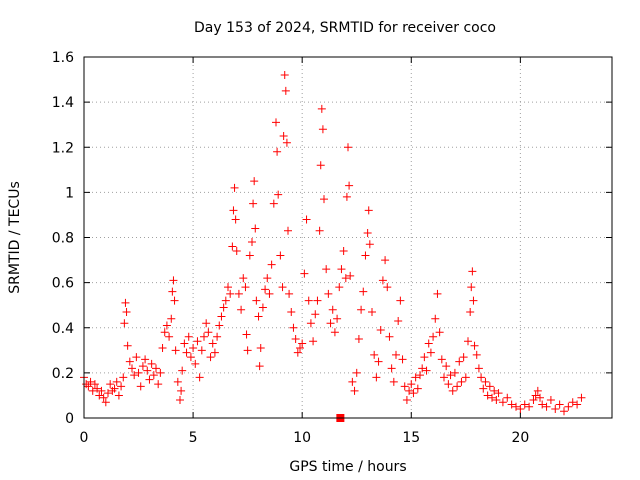 This screenshot has height=480, width=640. I want to click on x-tick-label: 10, so click(302, 438).